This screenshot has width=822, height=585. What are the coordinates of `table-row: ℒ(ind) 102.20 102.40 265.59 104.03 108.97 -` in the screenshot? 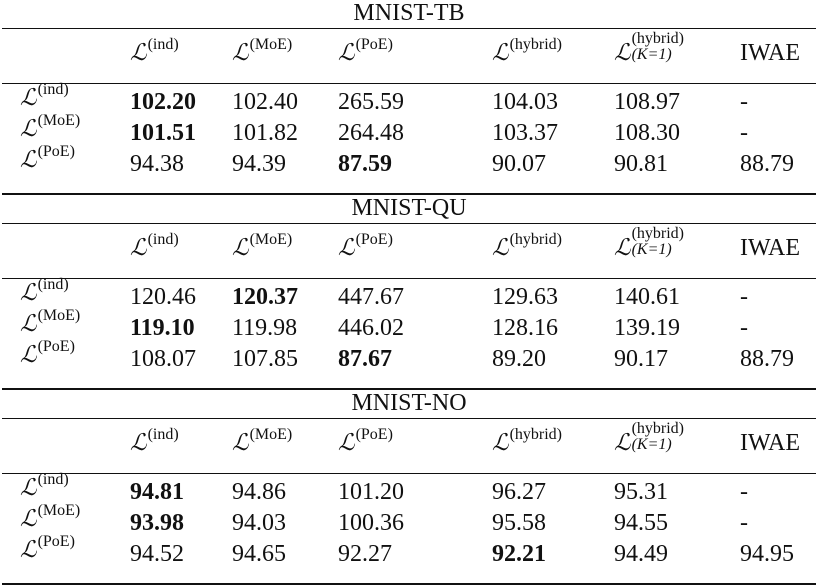 It's located at (409, 100).